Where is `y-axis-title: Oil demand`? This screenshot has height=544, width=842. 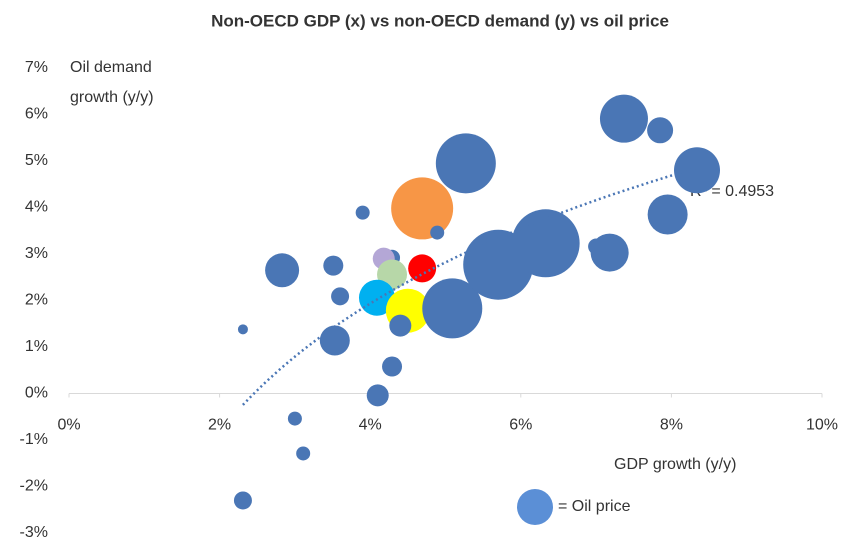
y-axis-title: Oil demand is located at coordinates (111, 67).